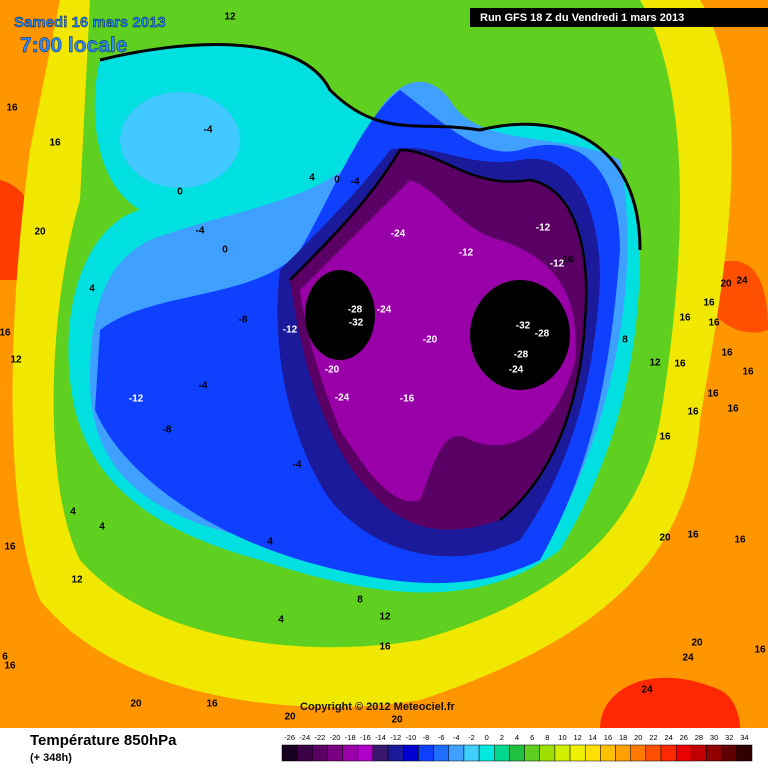 The width and height of the screenshot is (768, 768). I want to click on colorbar-label: -20, so click(335, 737).